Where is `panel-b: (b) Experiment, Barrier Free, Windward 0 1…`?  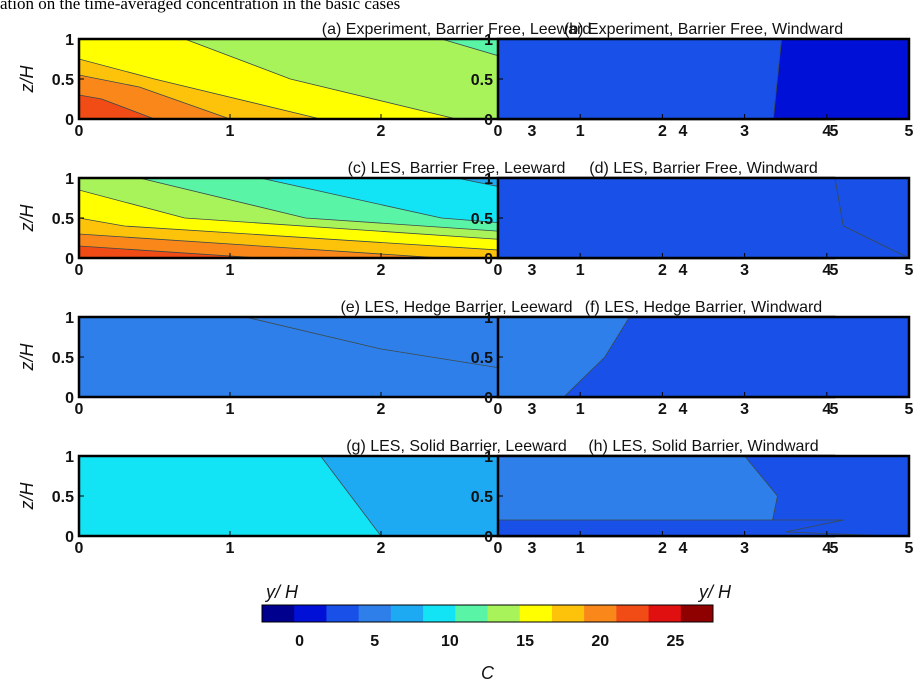 panel-b: (b) Experiment, Barrier Free, Windward 0 1… is located at coordinates (692, 80).